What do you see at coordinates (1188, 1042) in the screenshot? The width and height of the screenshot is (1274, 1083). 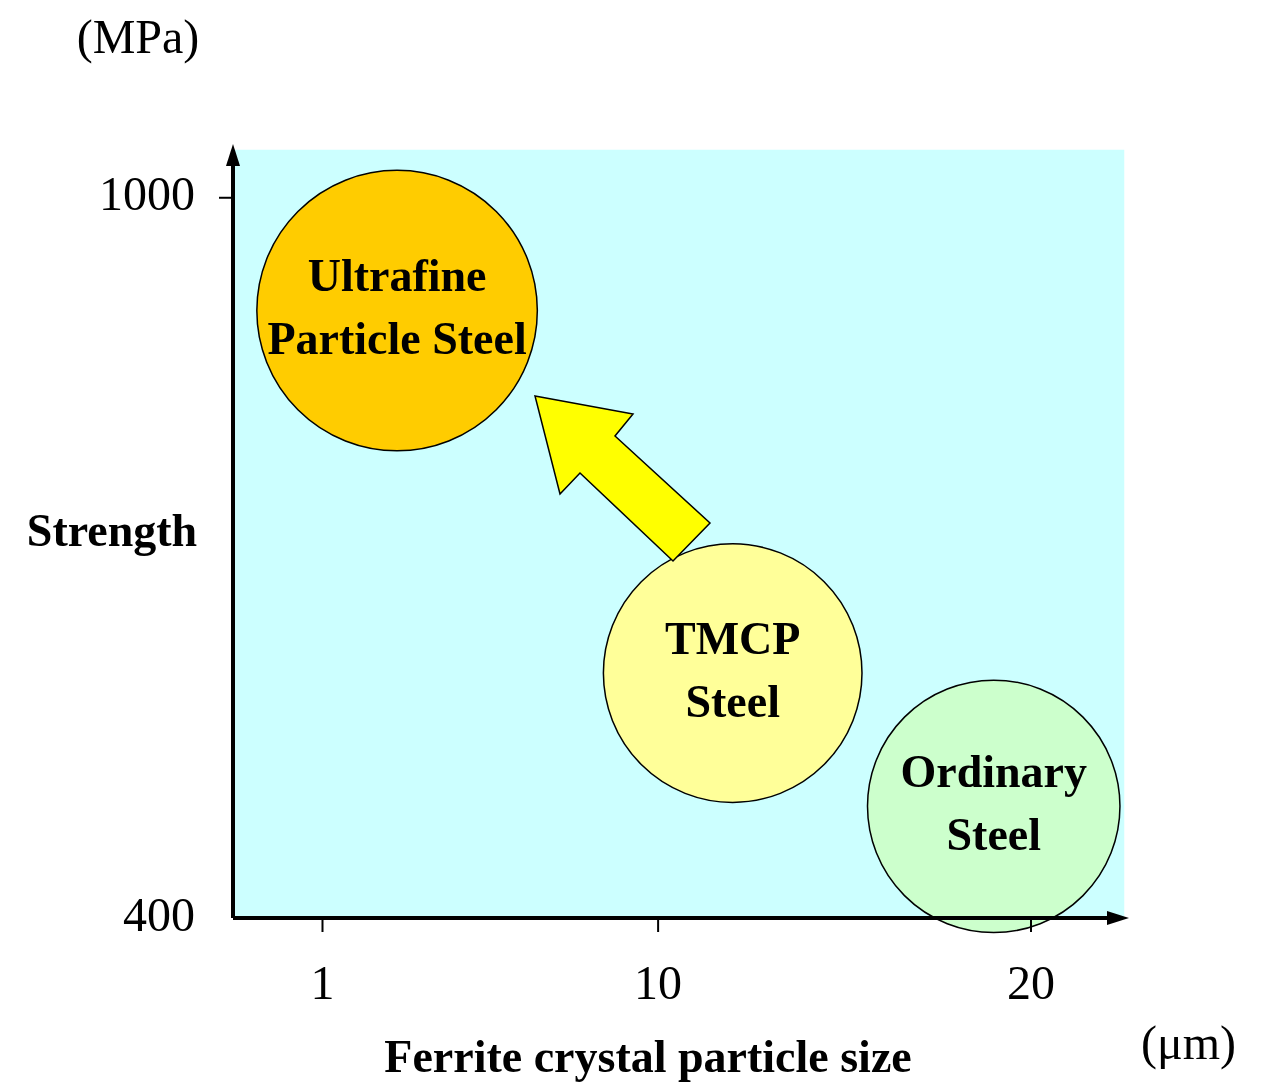 I see `text: (μm)` at bounding box center [1188, 1042].